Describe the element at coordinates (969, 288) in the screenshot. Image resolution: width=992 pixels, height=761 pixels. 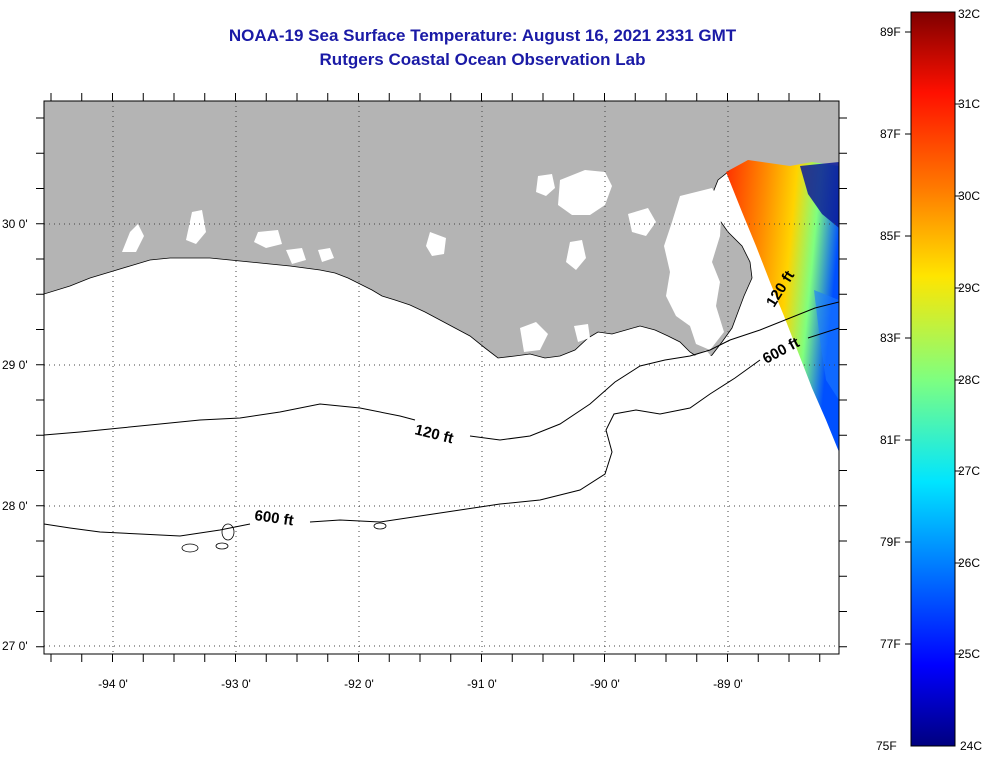
I see `colorbar-c-label: 29C` at that location.